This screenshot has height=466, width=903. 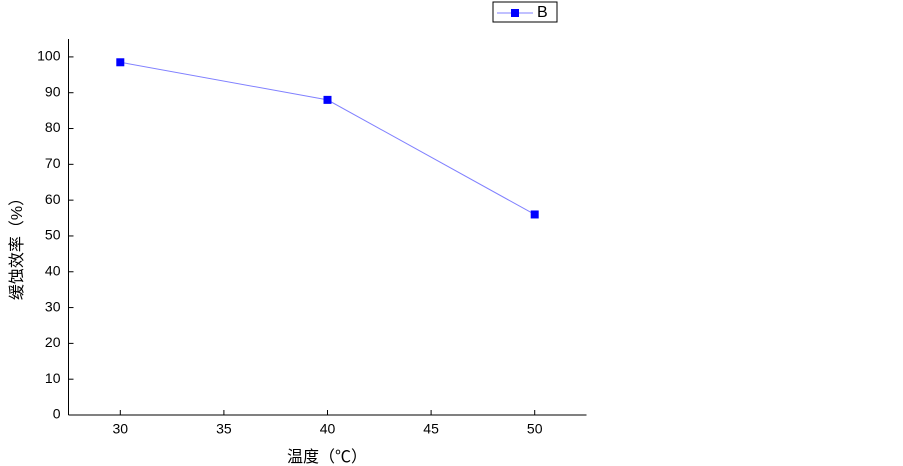 What do you see at coordinates (57, 414) in the screenshot?
I see `y-tick-label: 0` at bounding box center [57, 414].